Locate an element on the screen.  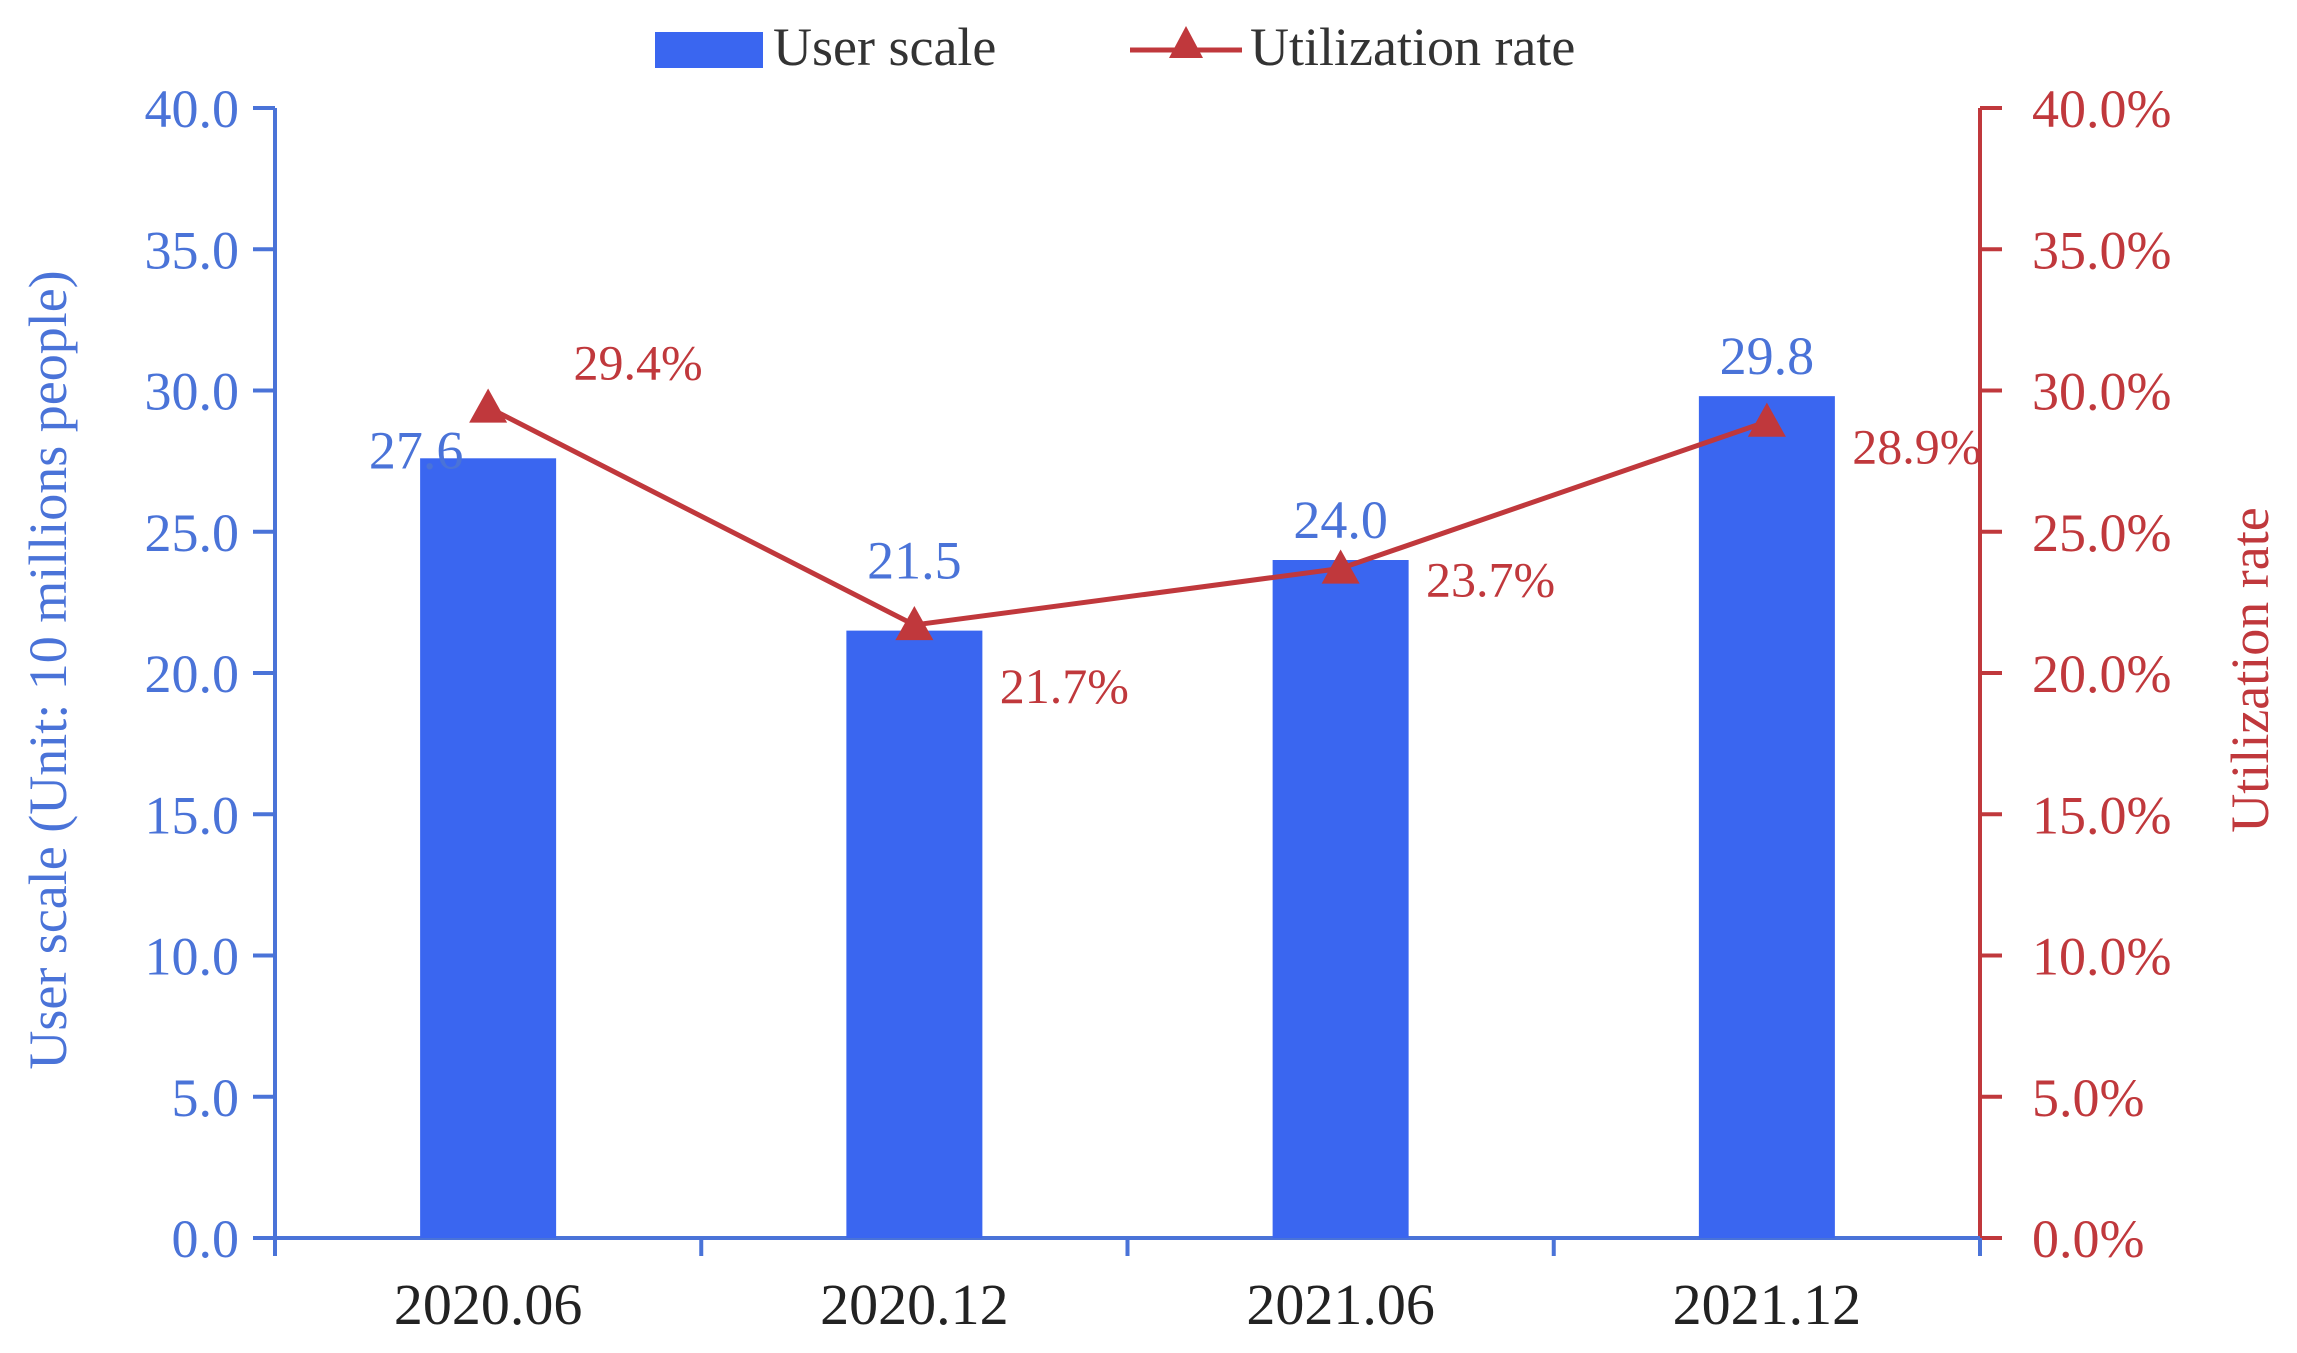
legend-marker-triangle-icon is located at coordinates (1186, 42).